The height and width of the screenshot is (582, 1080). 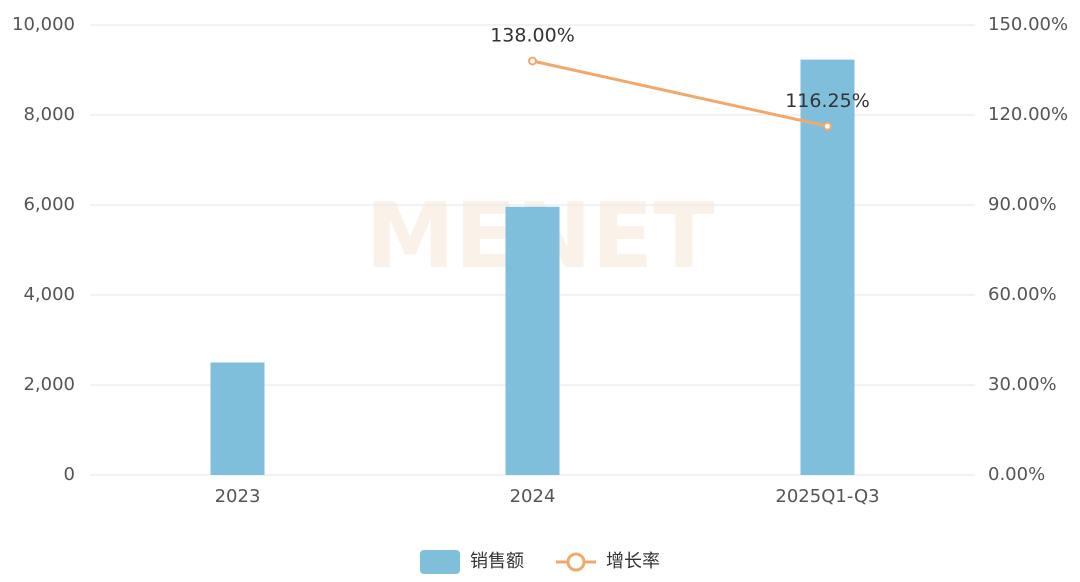 What do you see at coordinates (238, 496) in the screenshot?
I see `x-tick-label: 2023` at bounding box center [238, 496].